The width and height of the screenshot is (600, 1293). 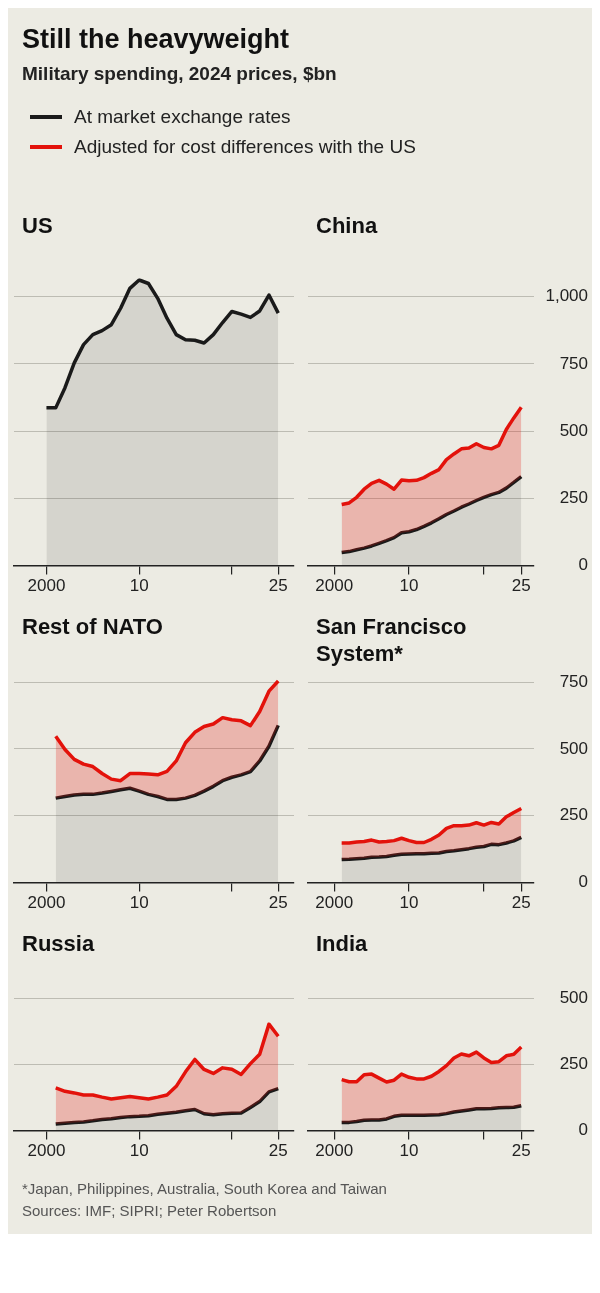 What do you see at coordinates (156, 39) in the screenshot?
I see `text: Still the heavyweight` at bounding box center [156, 39].